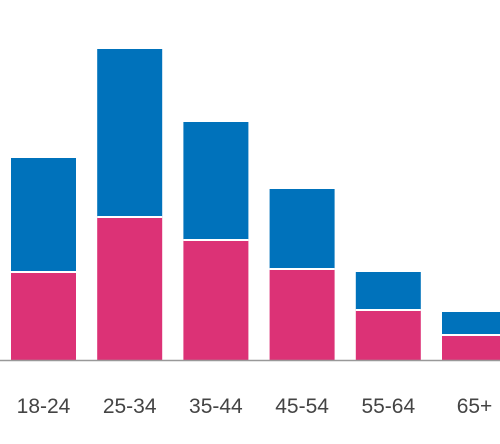 The width and height of the screenshot is (500, 444). Describe the element at coordinates (216, 406) in the screenshot. I see `x-tick-label-35-44: 35-44` at that location.